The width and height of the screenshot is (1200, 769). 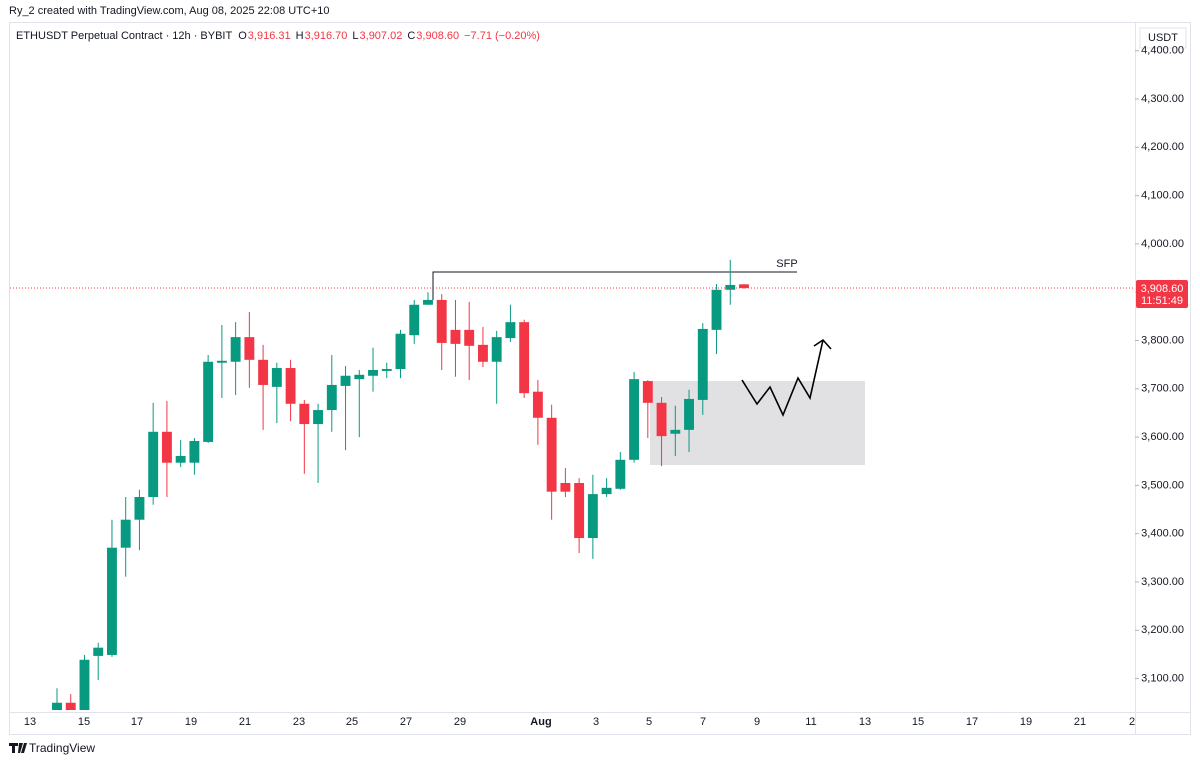 What do you see at coordinates (649, 722) in the screenshot?
I see `x-tick-label: 5` at bounding box center [649, 722].